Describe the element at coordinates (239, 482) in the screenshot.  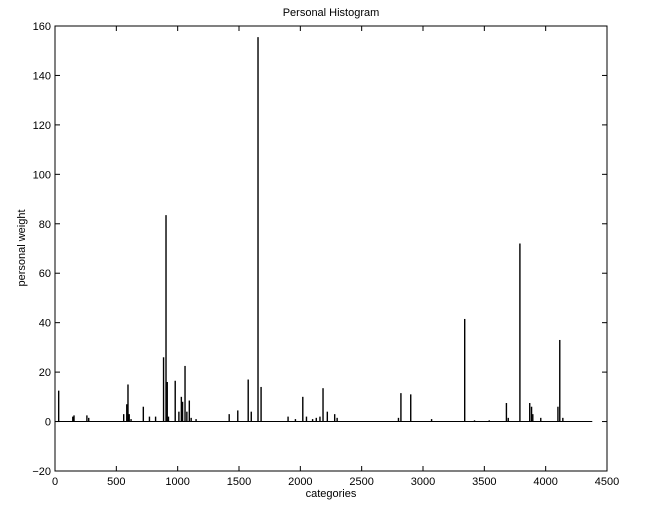
I see `x-tick-label: 1500` at that location.